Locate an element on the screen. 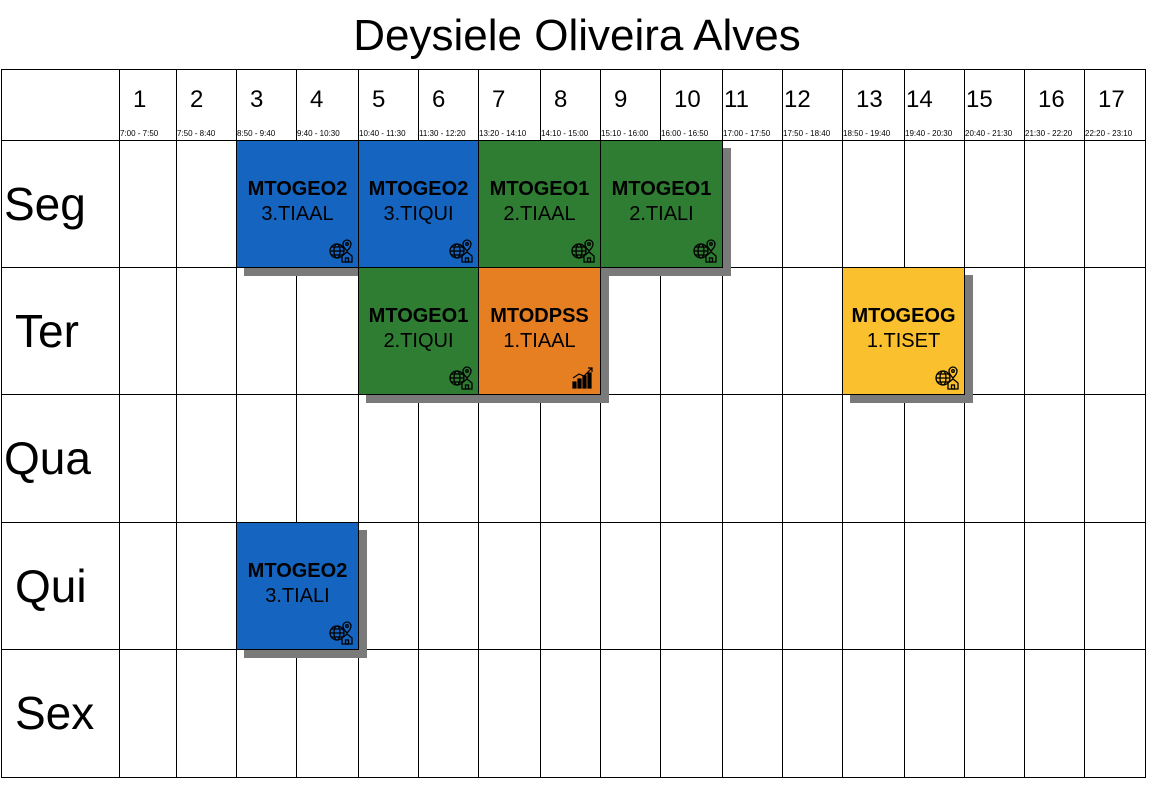 Image resolution: width=1154 pixels, height=787 pixels. class-group: 2.TIQUI is located at coordinates (418, 341).